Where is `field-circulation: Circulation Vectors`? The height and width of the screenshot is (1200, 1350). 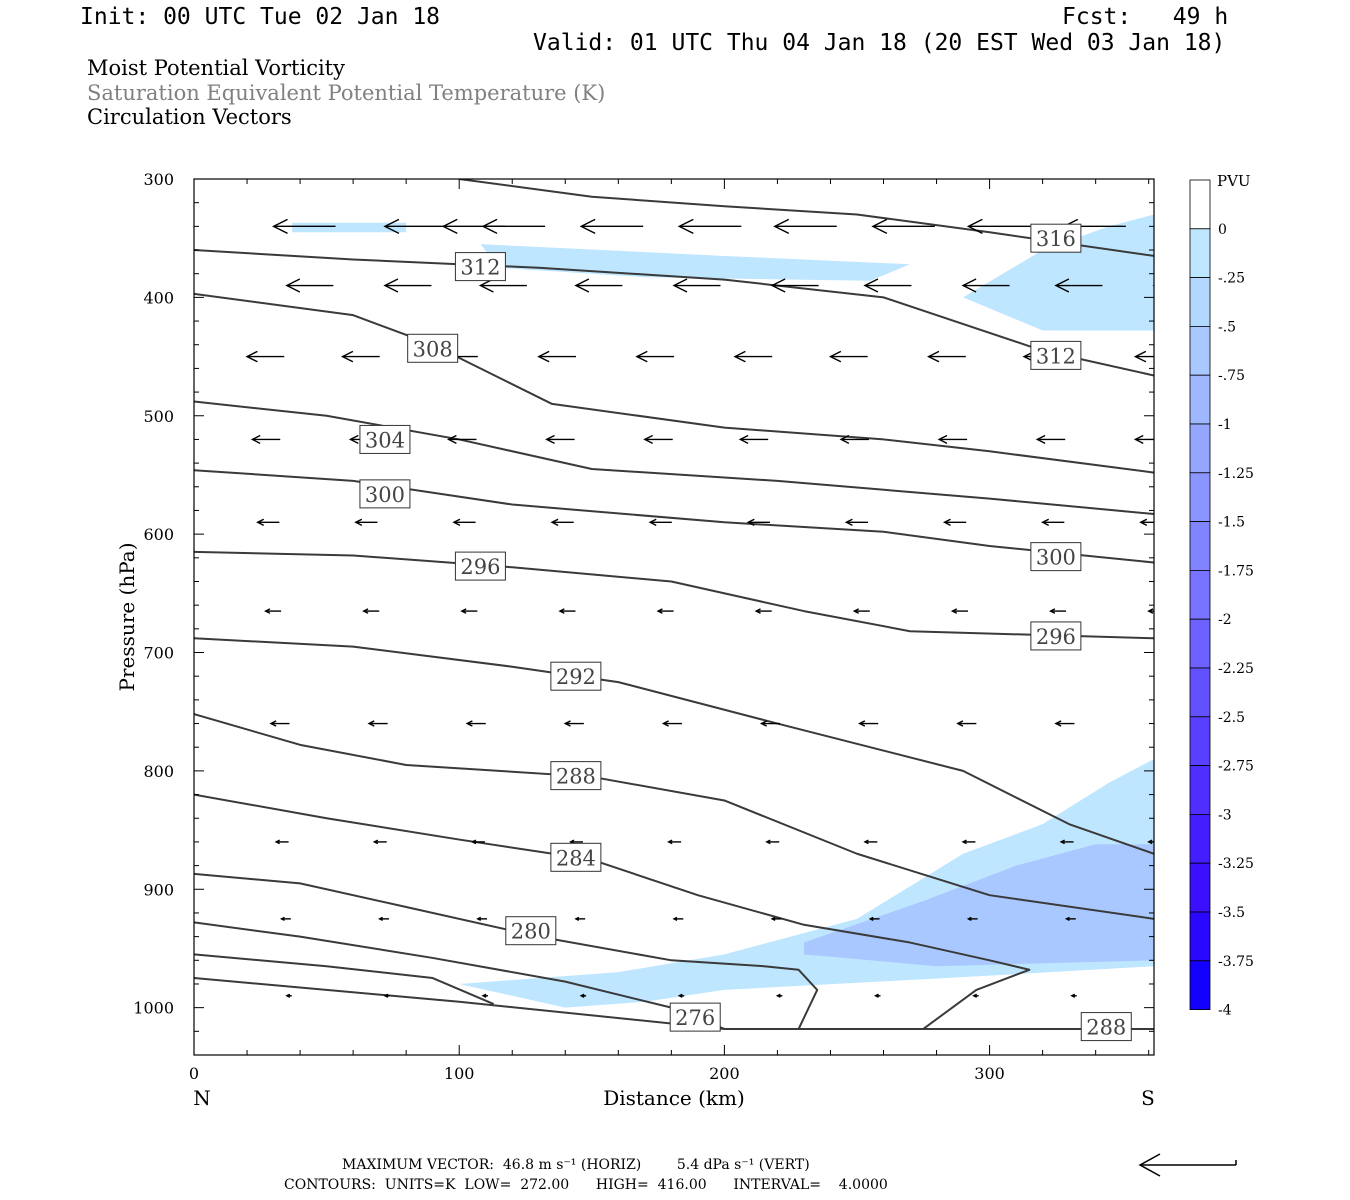
field-circulation: Circulation Vectors is located at coordinates (189, 117).